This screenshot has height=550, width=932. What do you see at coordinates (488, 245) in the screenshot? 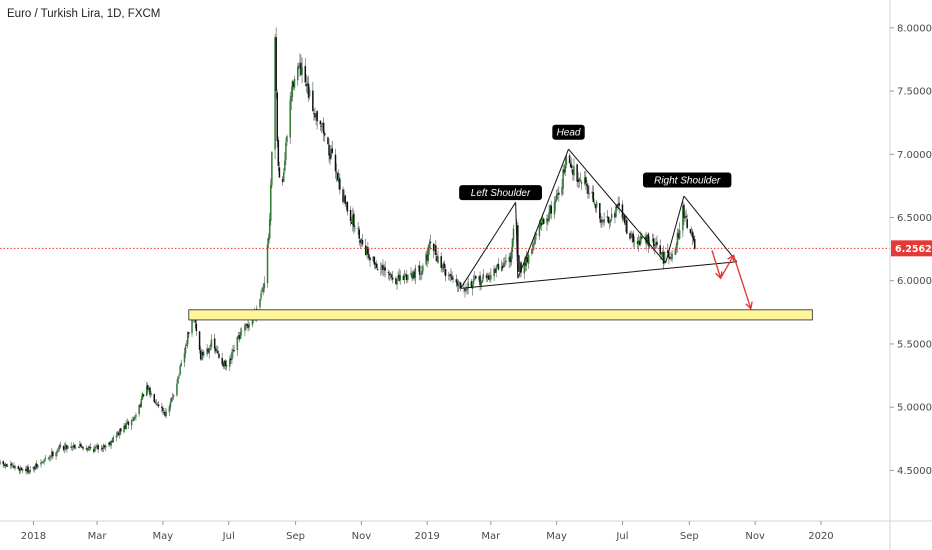
I see `left-shoulder-line-up` at bounding box center [488, 245].